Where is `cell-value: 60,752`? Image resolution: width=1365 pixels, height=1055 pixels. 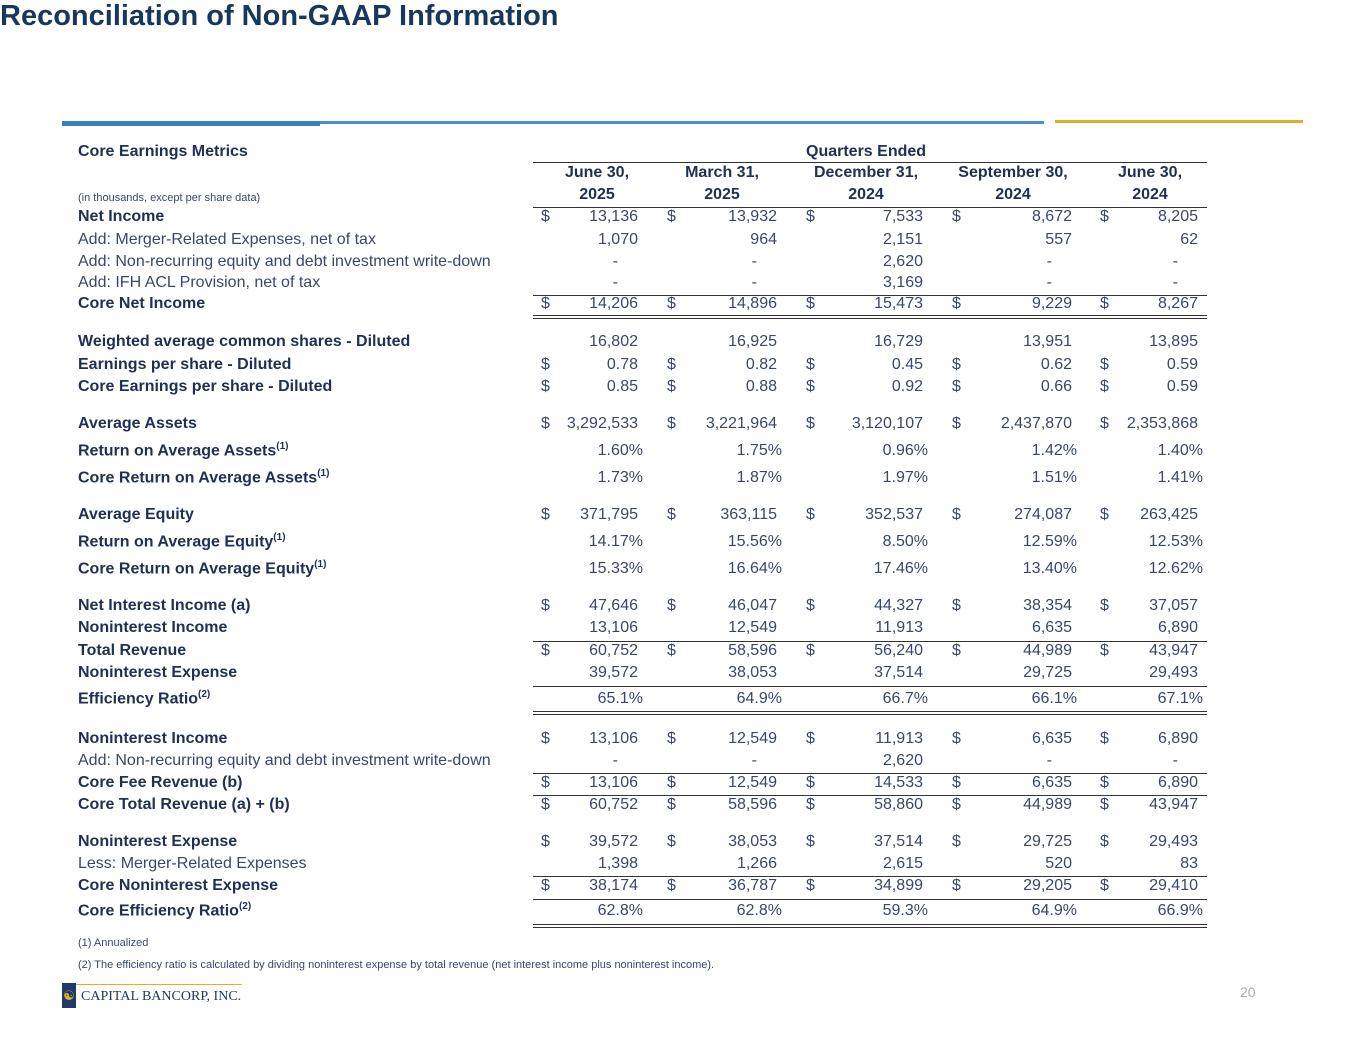
cell-value: 60,752 is located at coordinates (613, 650).